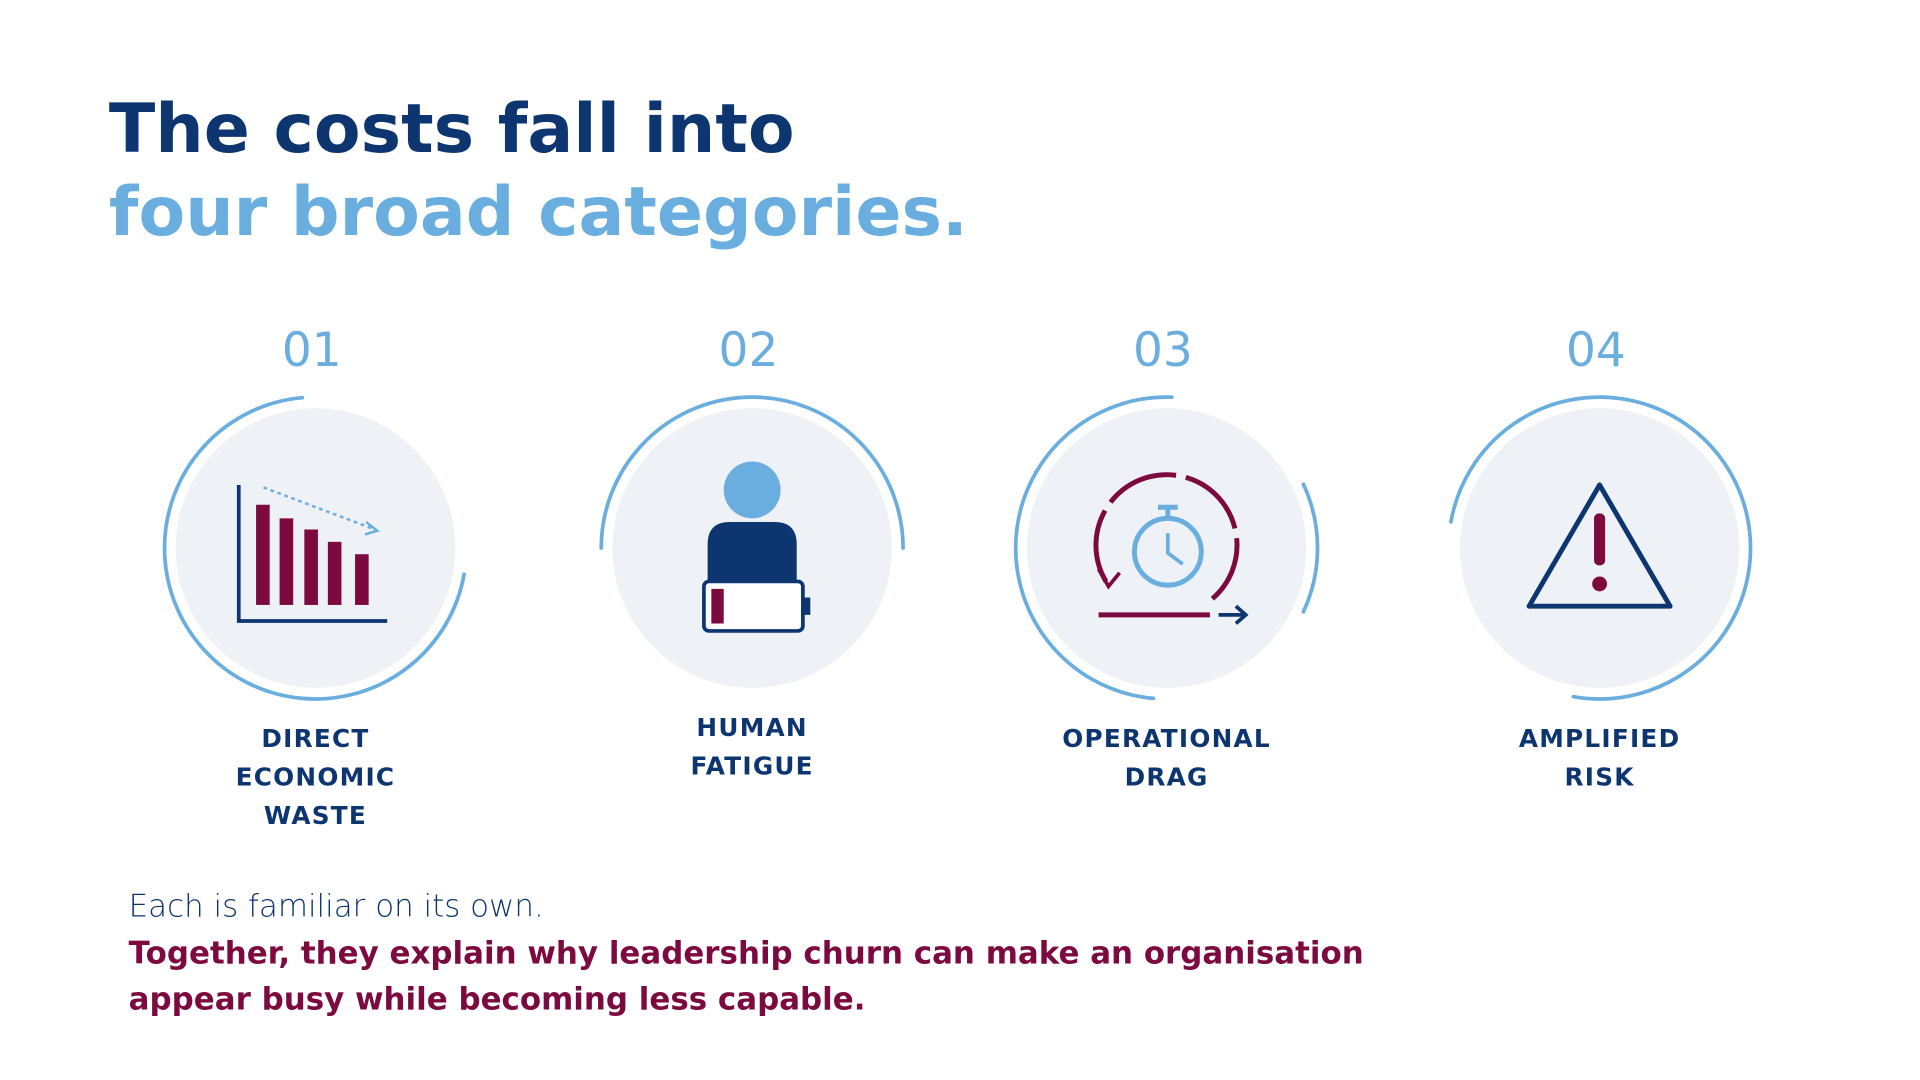 This screenshot has width=1920, height=1080. What do you see at coordinates (336, 907) in the screenshot?
I see `footer-intro: Each is familiar on its own.` at bounding box center [336, 907].